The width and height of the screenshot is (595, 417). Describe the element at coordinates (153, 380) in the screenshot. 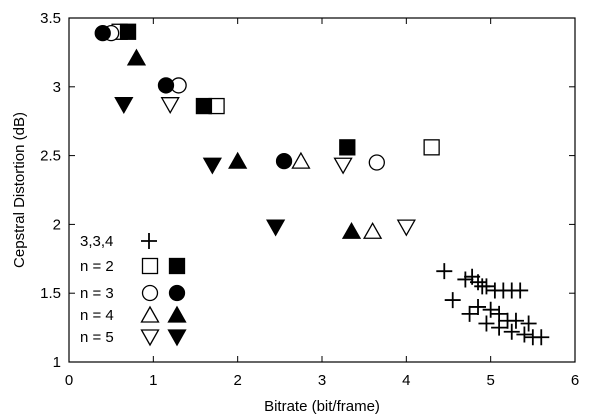

I see `x-tick-label: 1` at that location.